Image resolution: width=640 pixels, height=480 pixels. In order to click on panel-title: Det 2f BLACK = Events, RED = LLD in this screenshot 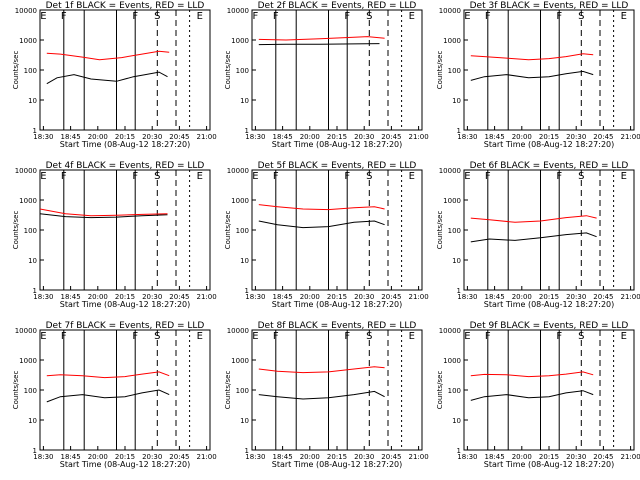, I will do `click(337, 6)`.